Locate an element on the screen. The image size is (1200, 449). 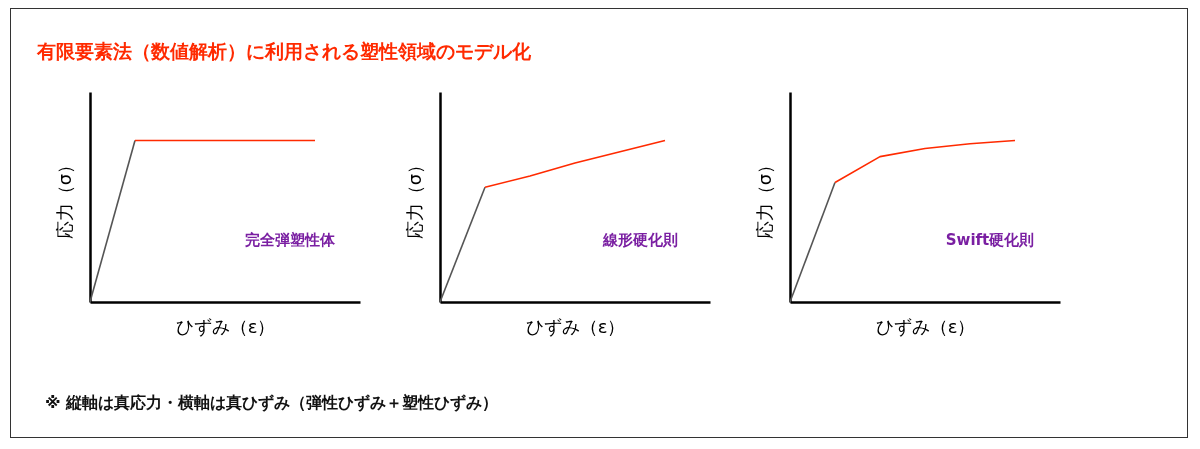
annotation: 完全弾塑性体 is located at coordinates (290, 240).